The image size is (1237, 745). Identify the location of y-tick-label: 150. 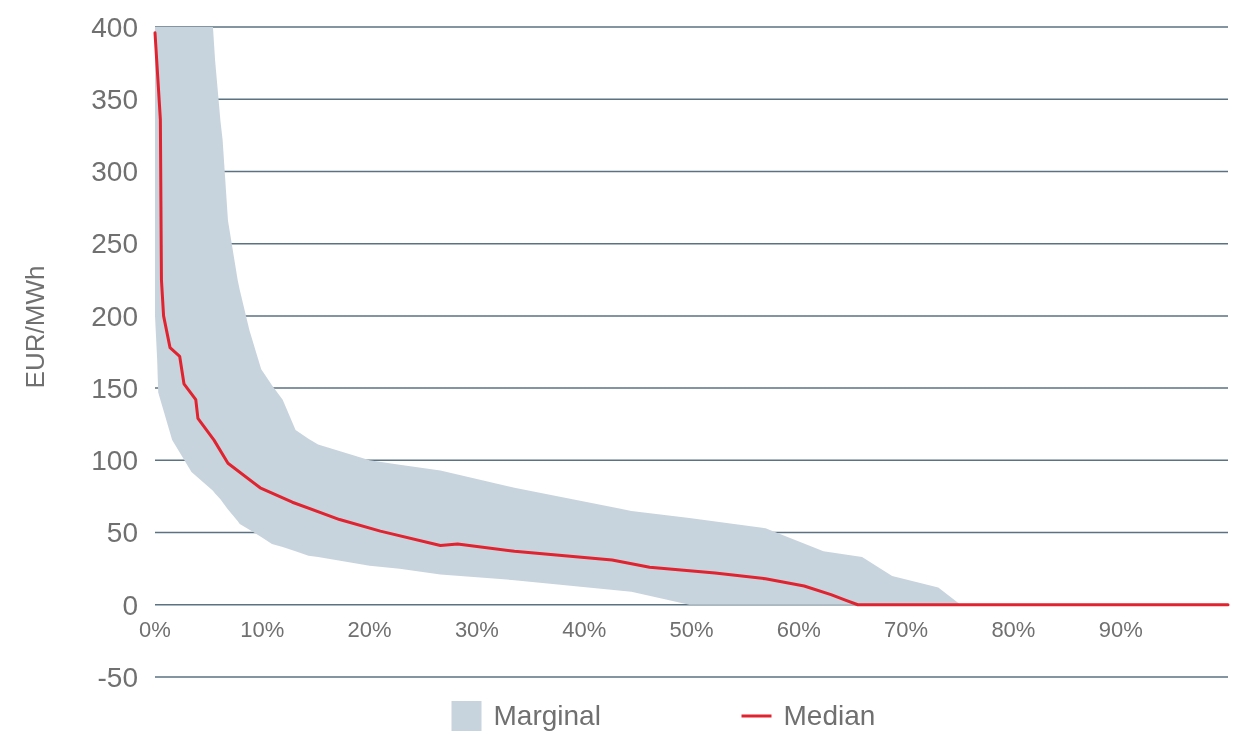
(114, 388).